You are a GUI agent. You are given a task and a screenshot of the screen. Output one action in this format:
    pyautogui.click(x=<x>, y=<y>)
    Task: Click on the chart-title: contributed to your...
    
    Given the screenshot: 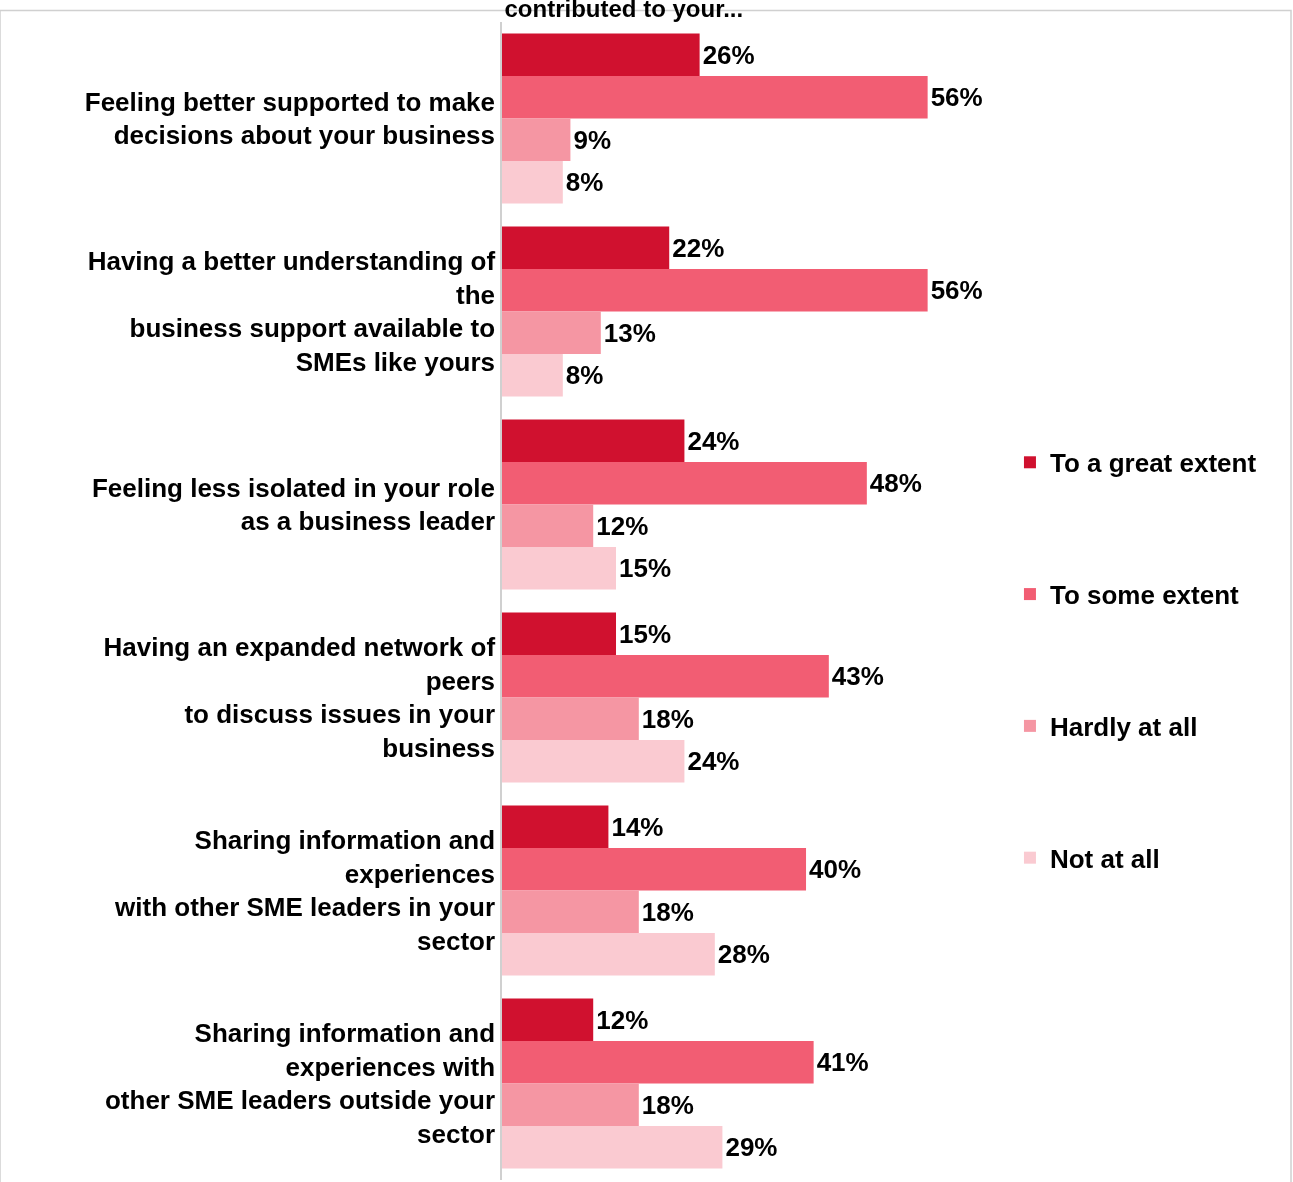 What is the action you would take?
    pyautogui.click(x=624, y=11)
    